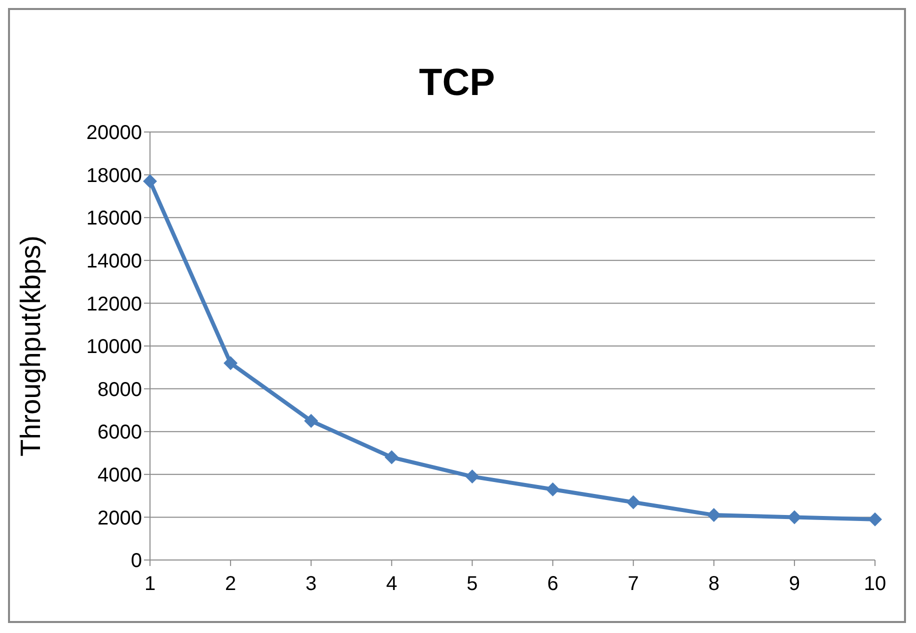 Image resolution: width=916 pixels, height=633 pixels. I want to click on x-tick-label: 6, so click(552, 584).